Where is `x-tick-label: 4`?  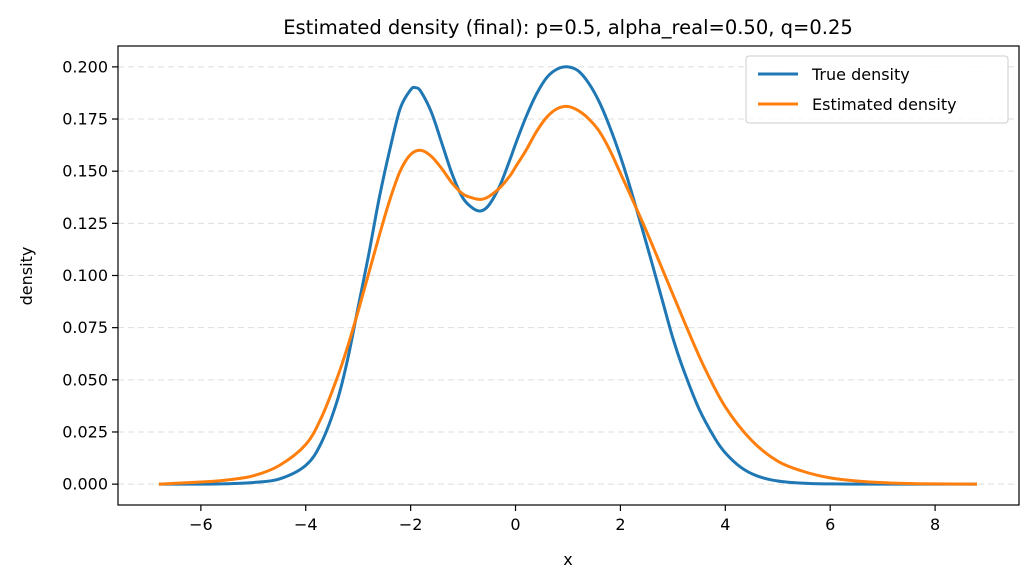
x-tick-label: 4 is located at coordinates (725, 524).